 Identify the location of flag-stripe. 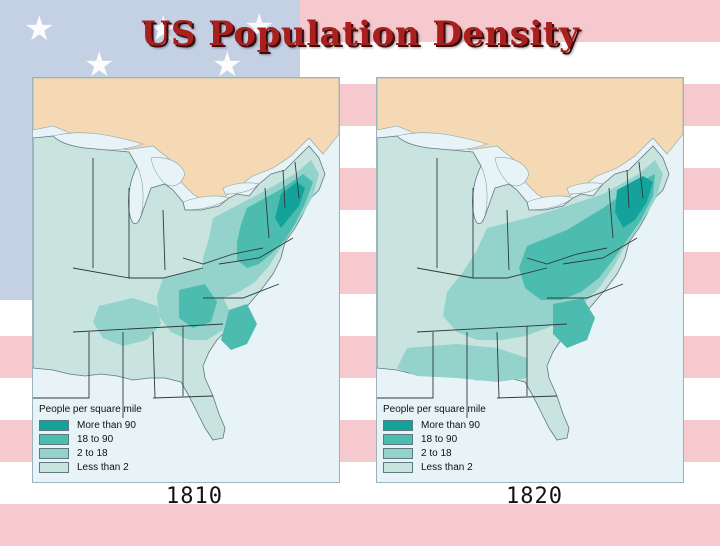
(360, 525).